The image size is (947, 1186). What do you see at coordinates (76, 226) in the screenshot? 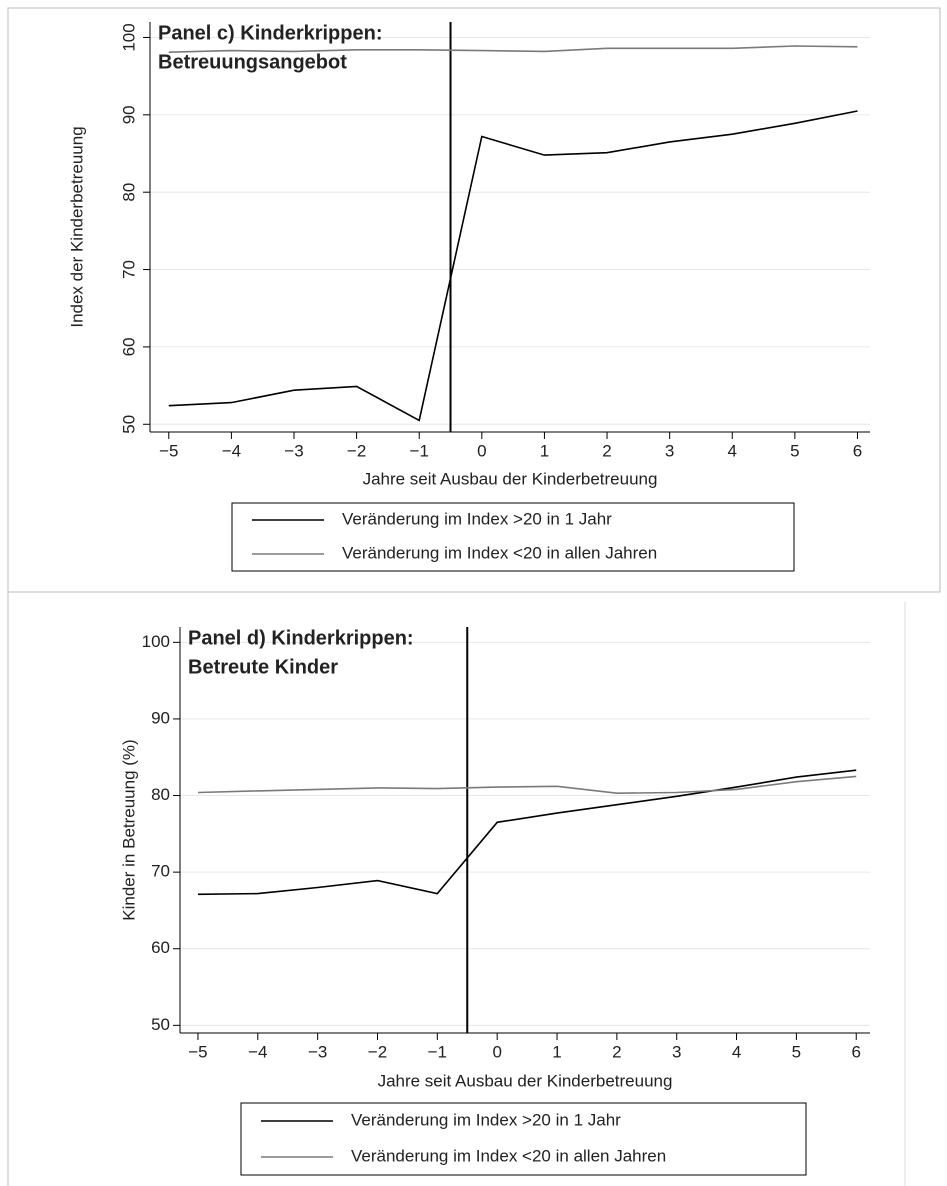
I see `y-axis-label: Index der Kinderbetreuung` at bounding box center [76, 226].